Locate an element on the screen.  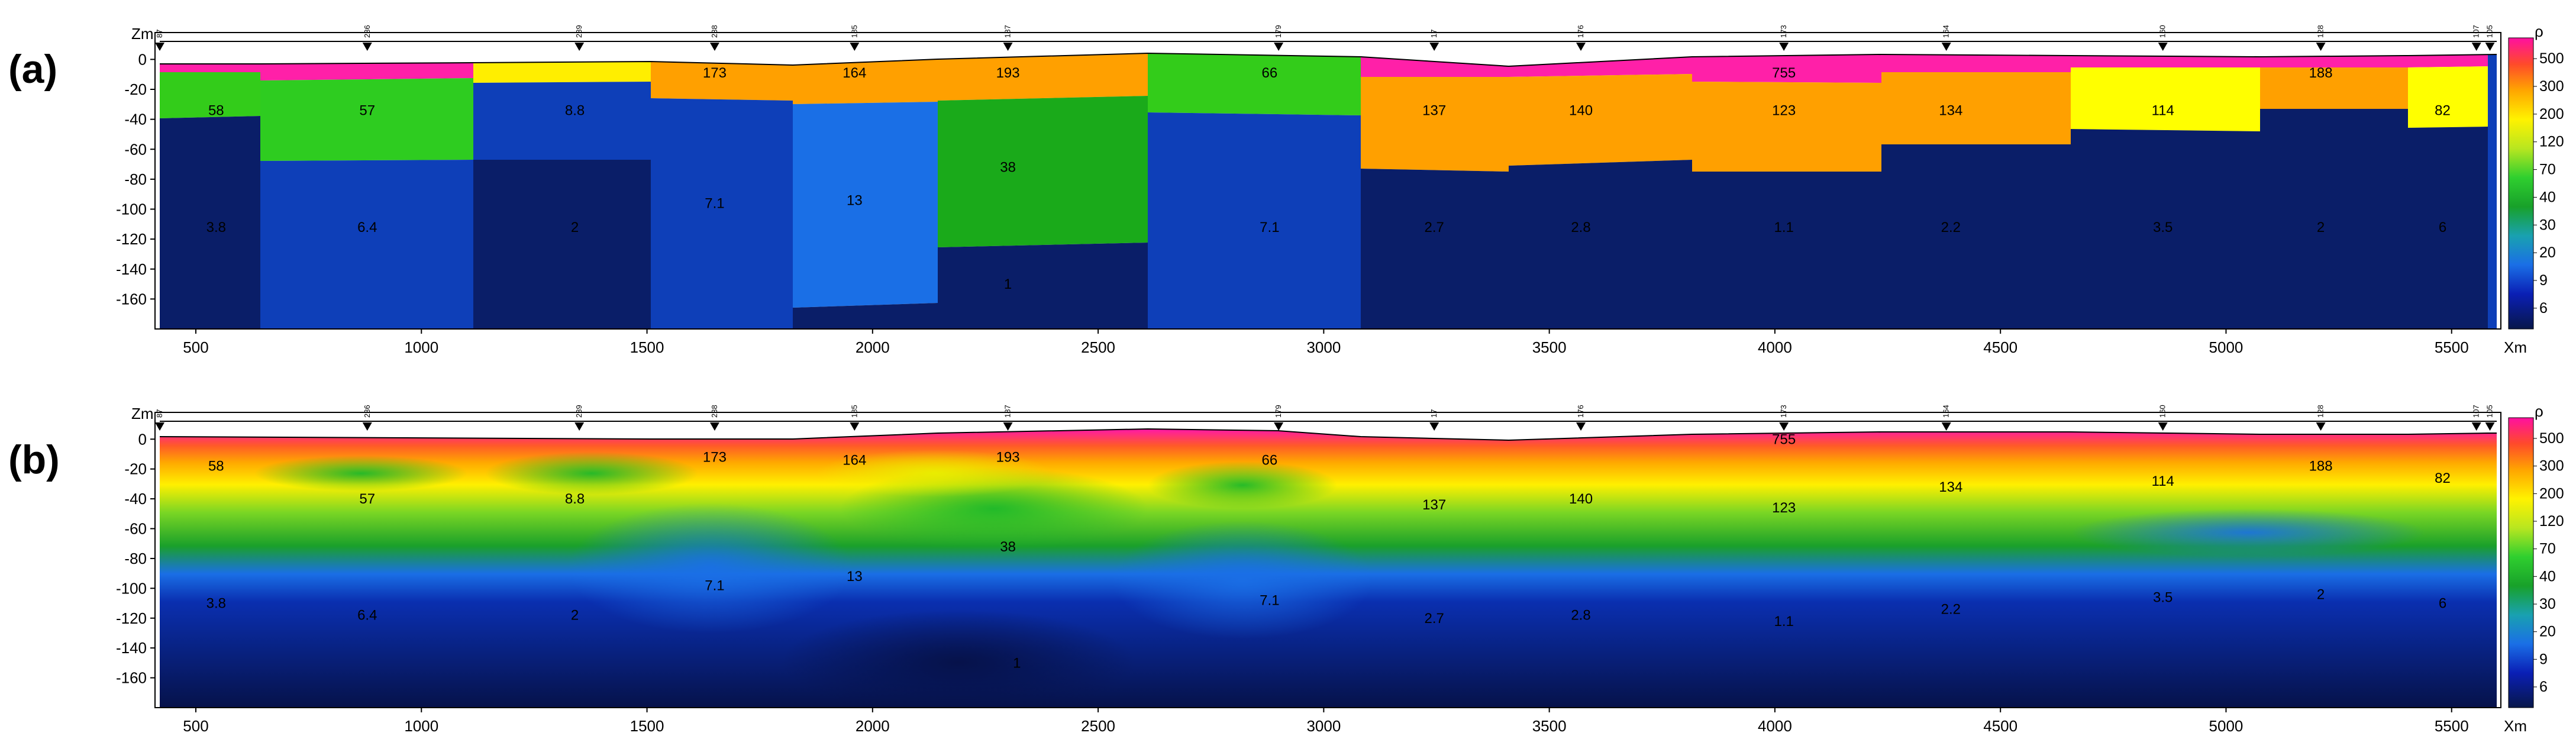
station-label: 107 is located at coordinates (2476, 31).